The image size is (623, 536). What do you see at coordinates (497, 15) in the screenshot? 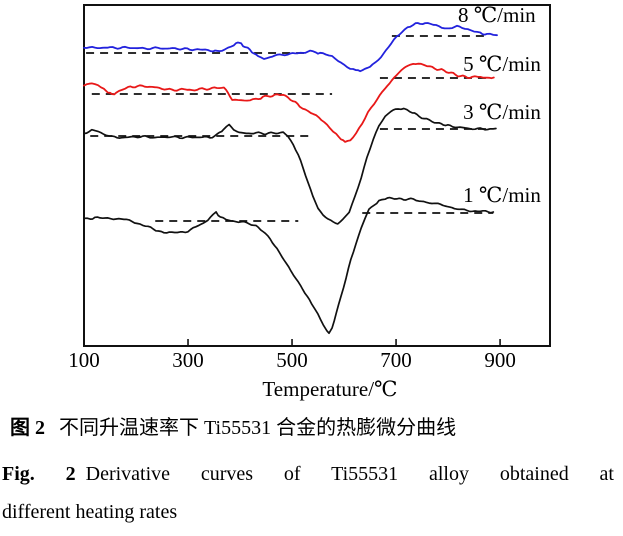
I see `series-label: 8 ℃/min` at bounding box center [497, 15].